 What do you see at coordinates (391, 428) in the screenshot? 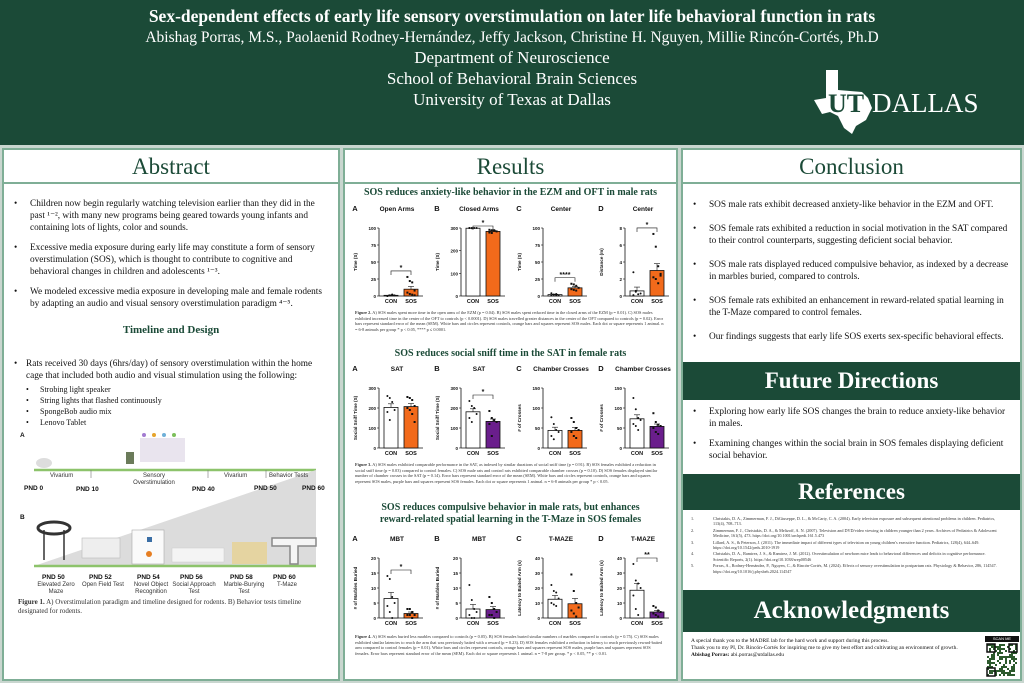
I see `bar-con` at bounding box center [391, 428].